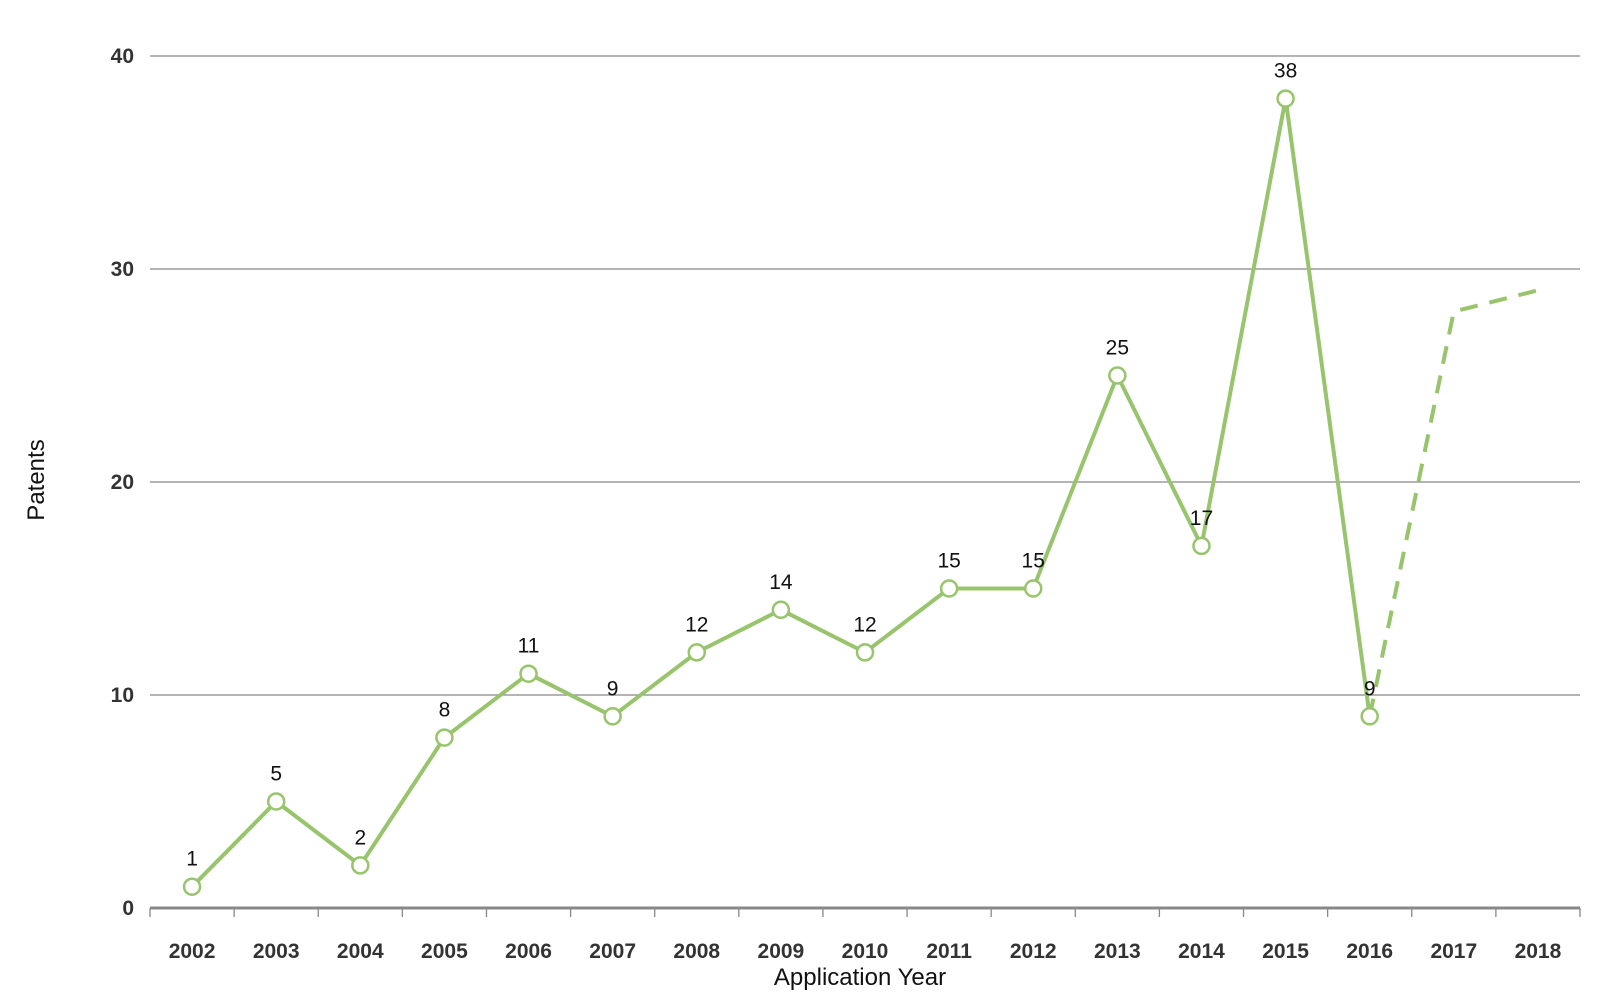 The height and width of the screenshot is (1000, 1624). I want to click on x-tick-label: 2014, so click(1201, 951).